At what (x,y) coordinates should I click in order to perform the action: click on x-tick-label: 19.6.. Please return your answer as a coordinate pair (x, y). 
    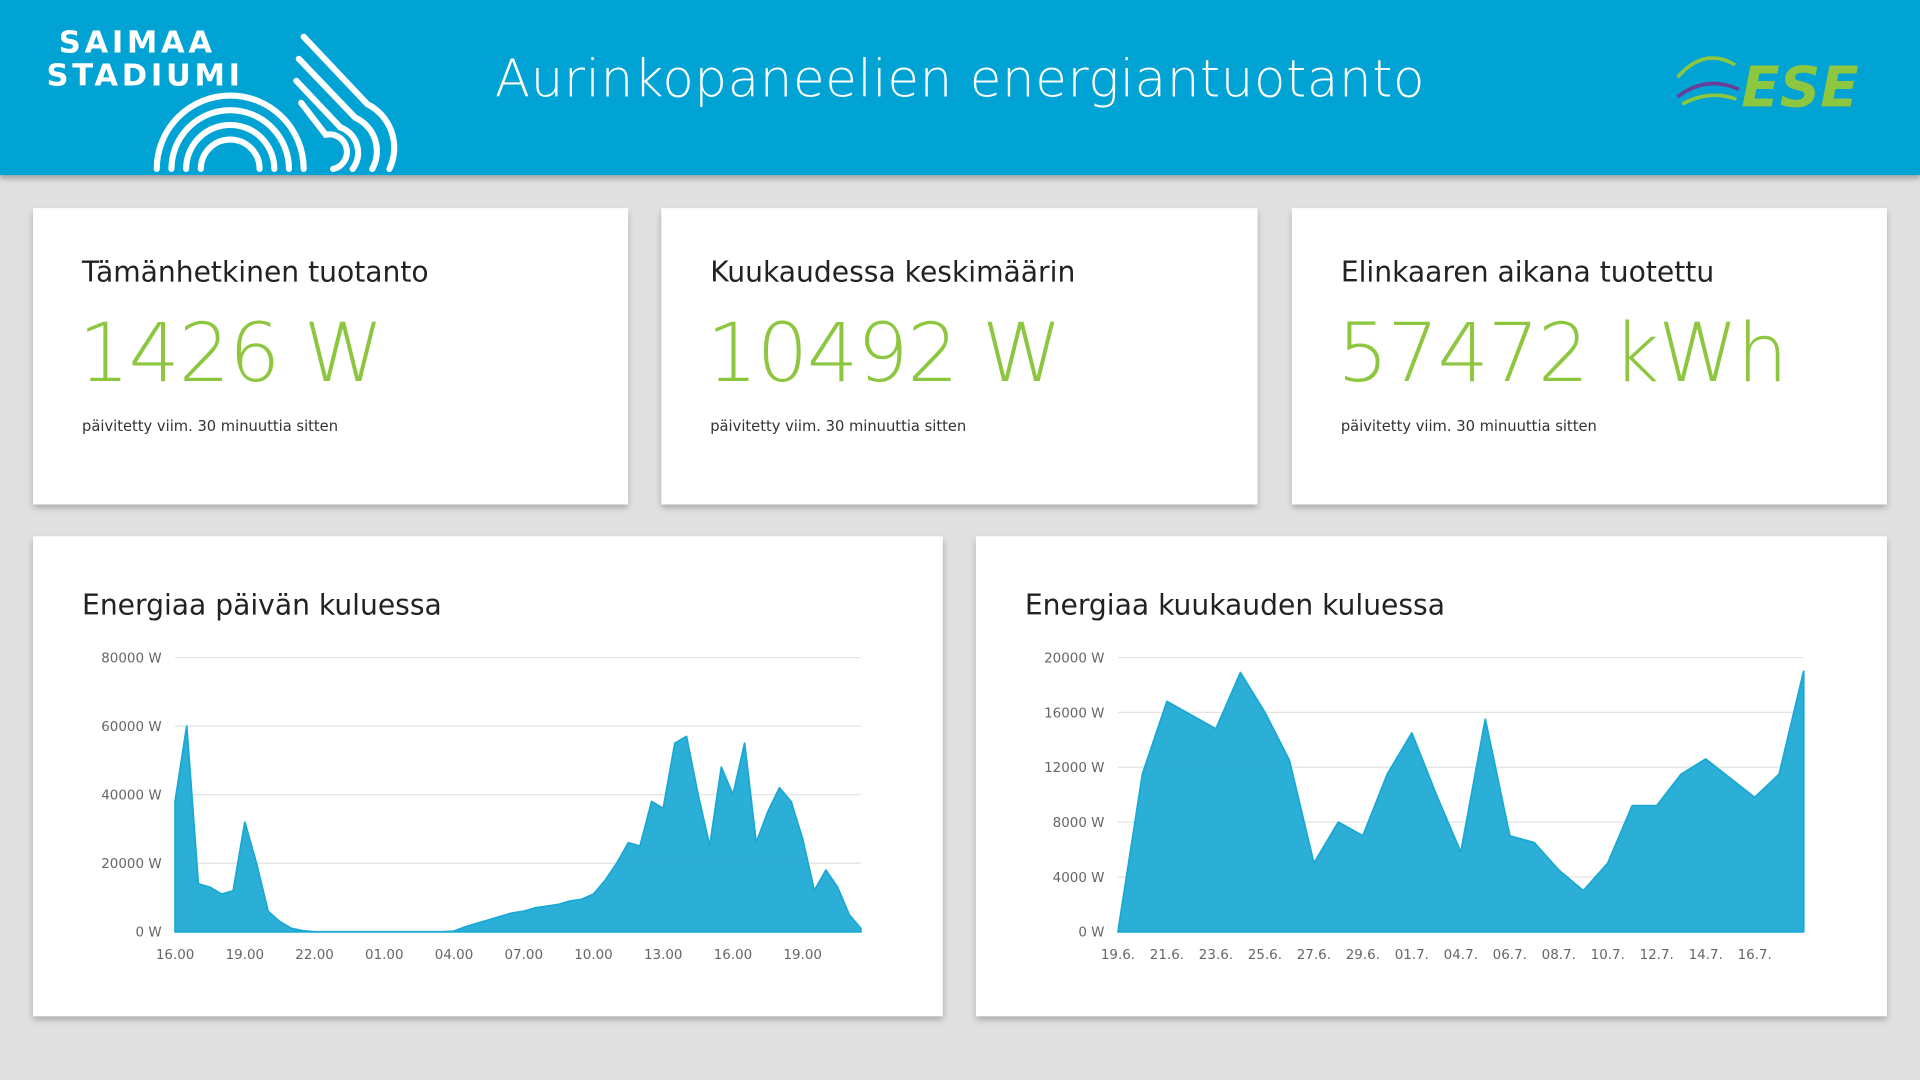
    Looking at the image, I should click on (1118, 955).